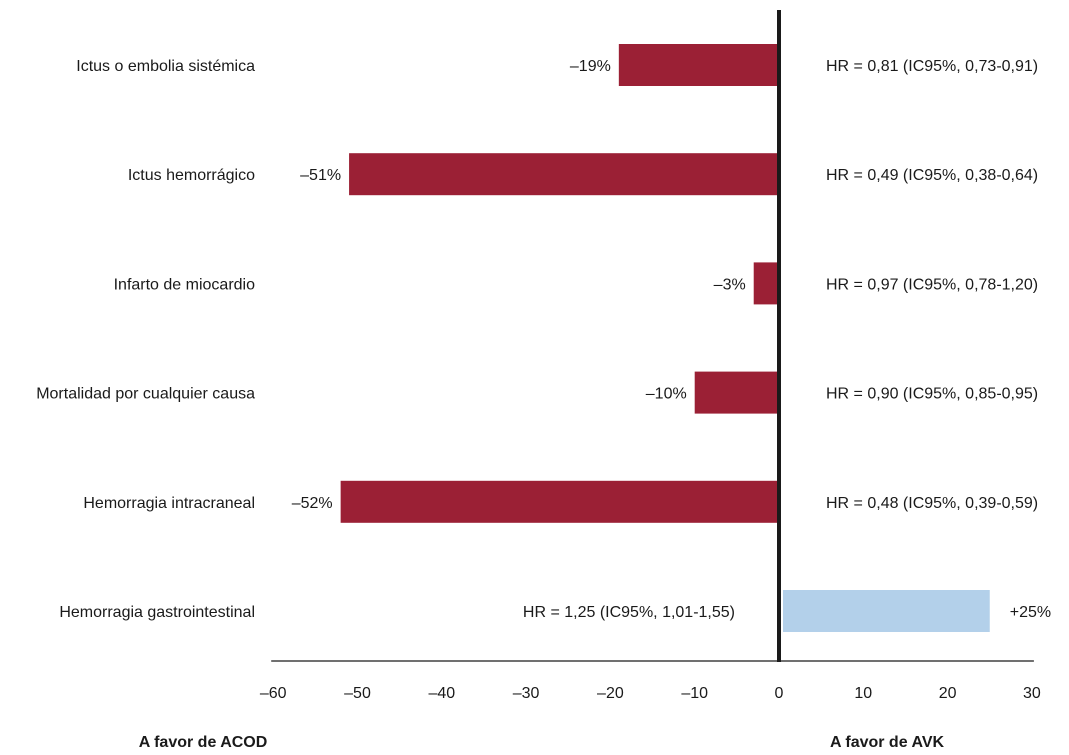  What do you see at coordinates (932, 503) in the screenshot?
I see `hr-label: HR = 0,48 (IC95%, 0,39-0,59)` at bounding box center [932, 503].